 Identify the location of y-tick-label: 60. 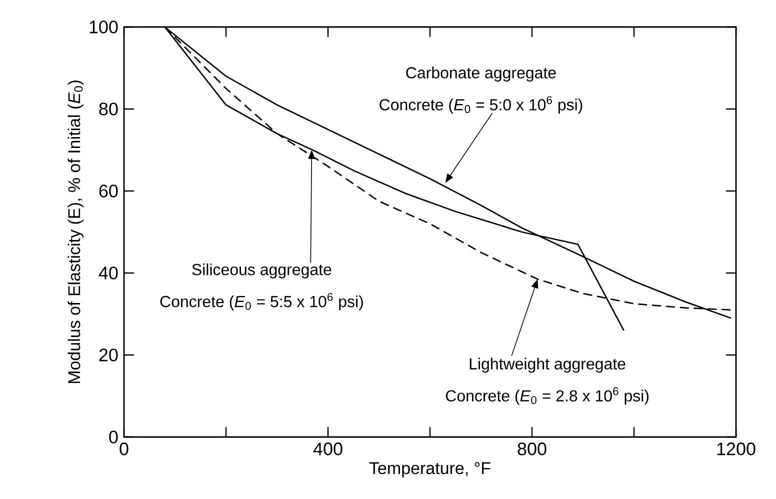
(108, 191).